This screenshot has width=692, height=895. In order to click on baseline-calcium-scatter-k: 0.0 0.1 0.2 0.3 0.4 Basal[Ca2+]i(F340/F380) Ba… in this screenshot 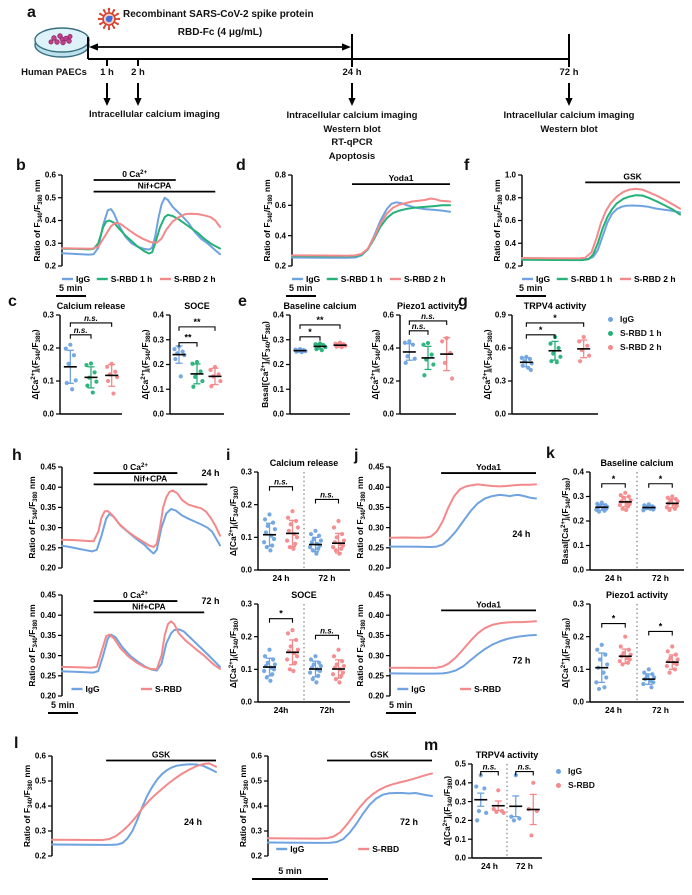, I will do `click(617, 523)`.